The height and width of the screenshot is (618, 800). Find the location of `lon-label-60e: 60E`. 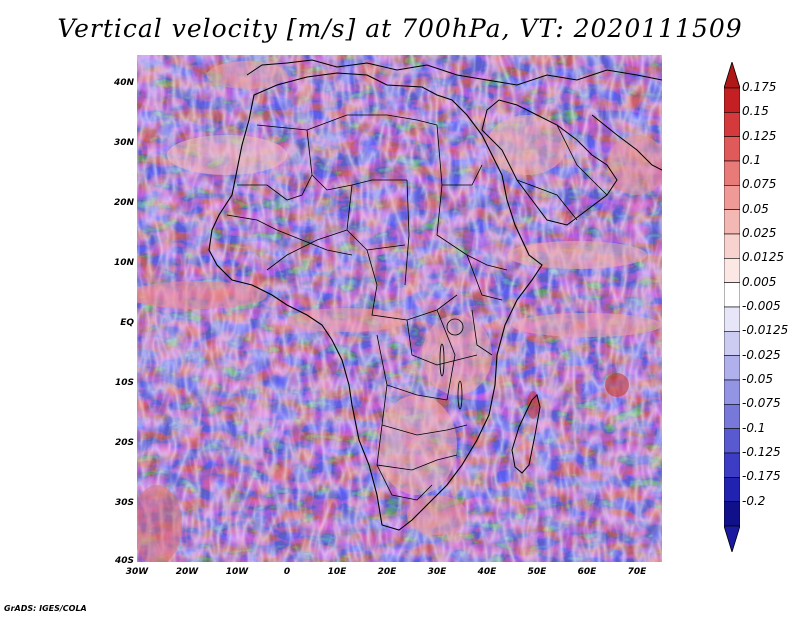

lon-label-60e: 60E is located at coordinates (587, 572).